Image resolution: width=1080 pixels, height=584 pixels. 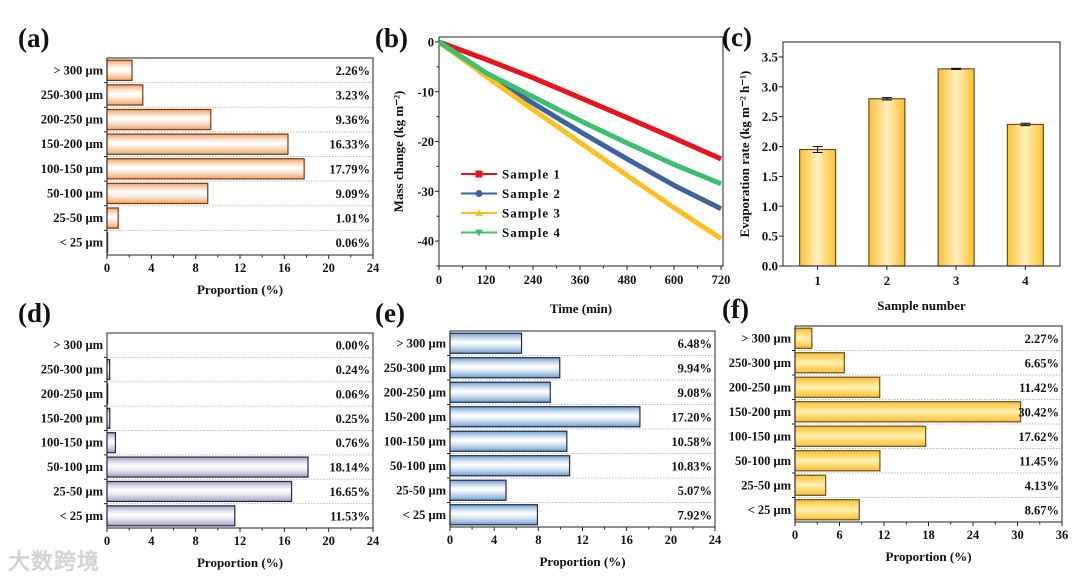 I want to click on value-label: 0.00%, so click(x=353, y=346).